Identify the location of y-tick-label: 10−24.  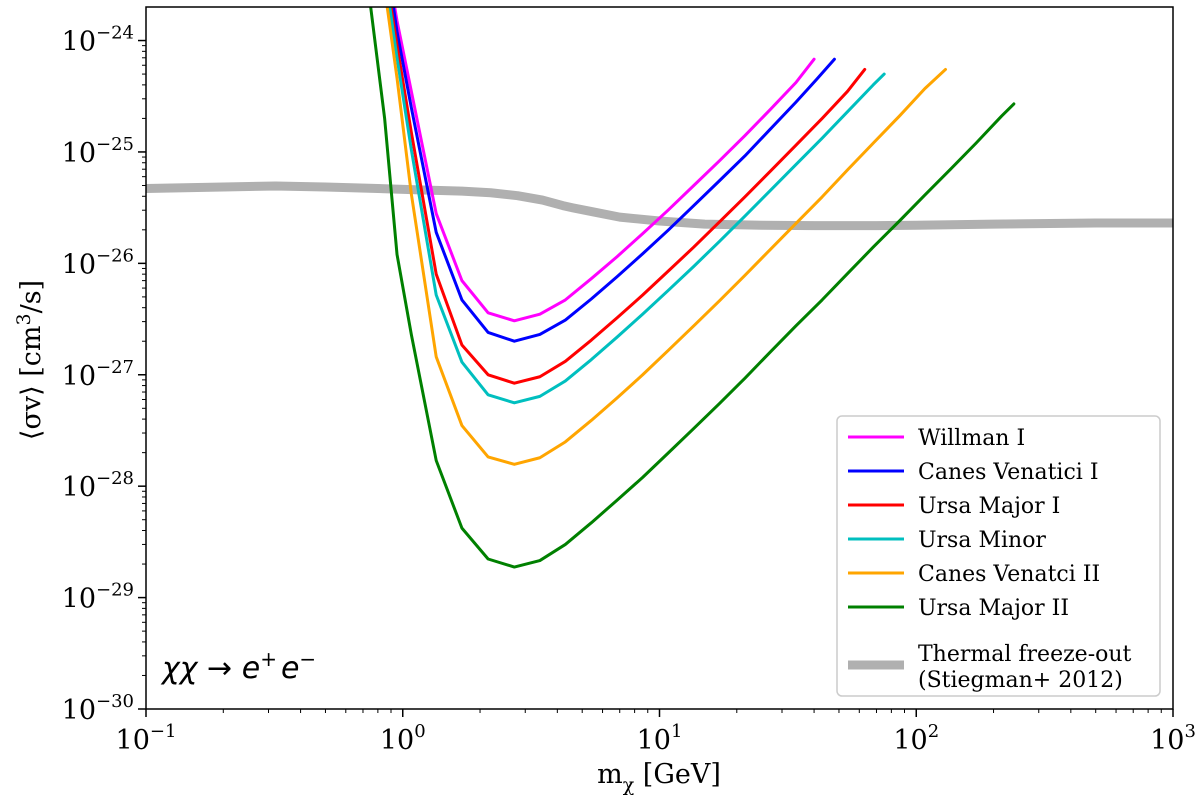
(98, 40).